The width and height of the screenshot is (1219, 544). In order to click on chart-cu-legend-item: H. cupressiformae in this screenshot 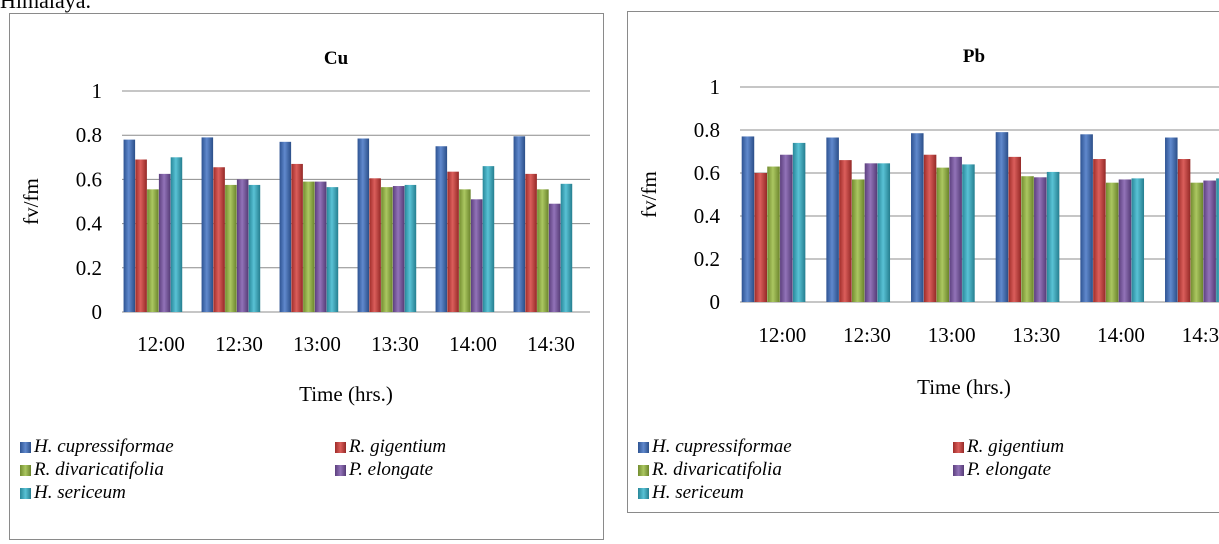, I will do `click(97, 447)`.